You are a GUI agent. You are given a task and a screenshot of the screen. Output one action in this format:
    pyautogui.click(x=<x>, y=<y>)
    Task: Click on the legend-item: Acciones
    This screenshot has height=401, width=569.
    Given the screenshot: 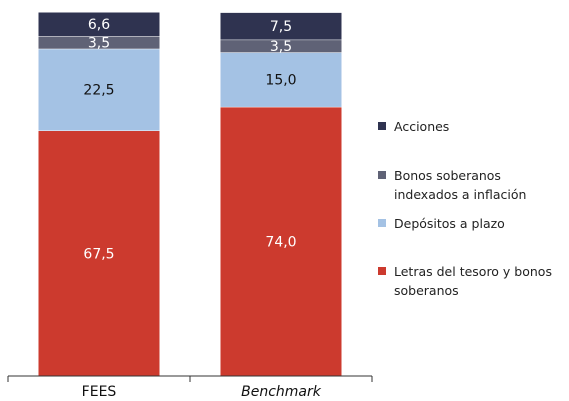 What is the action you would take?
    pyautogui.click(x=472, y=126)
    